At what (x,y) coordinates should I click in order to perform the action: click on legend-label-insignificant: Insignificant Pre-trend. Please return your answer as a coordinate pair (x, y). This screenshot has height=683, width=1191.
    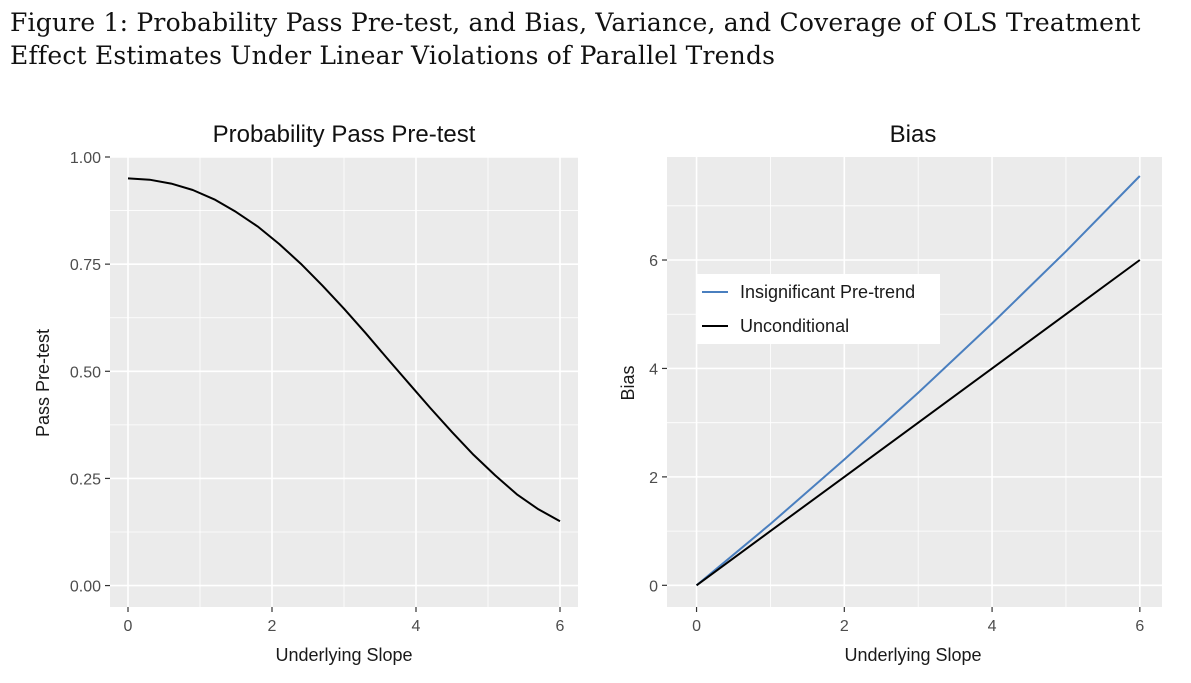
    Looking at the image, I should click on (827, 292).